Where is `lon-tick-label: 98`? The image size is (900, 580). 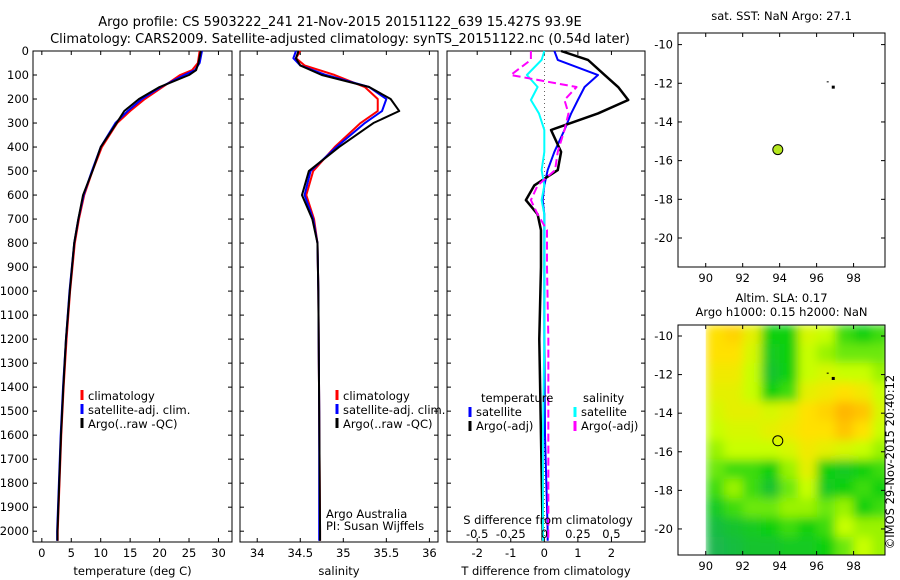
lon-tick-label: 98 is located at coordinates (853, 278).